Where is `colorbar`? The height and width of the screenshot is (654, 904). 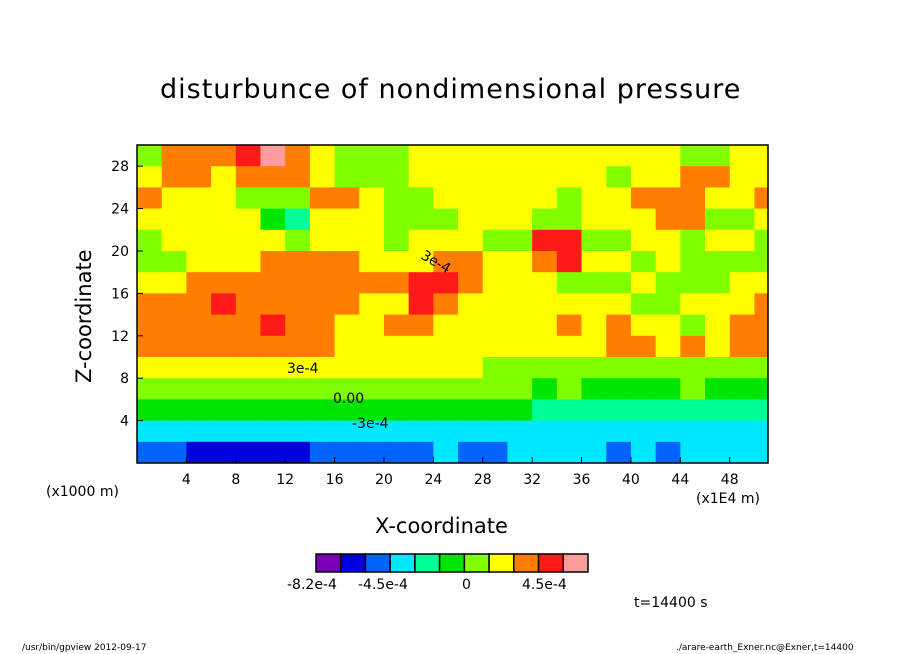 colorbar is located at coordinates (452, 563).